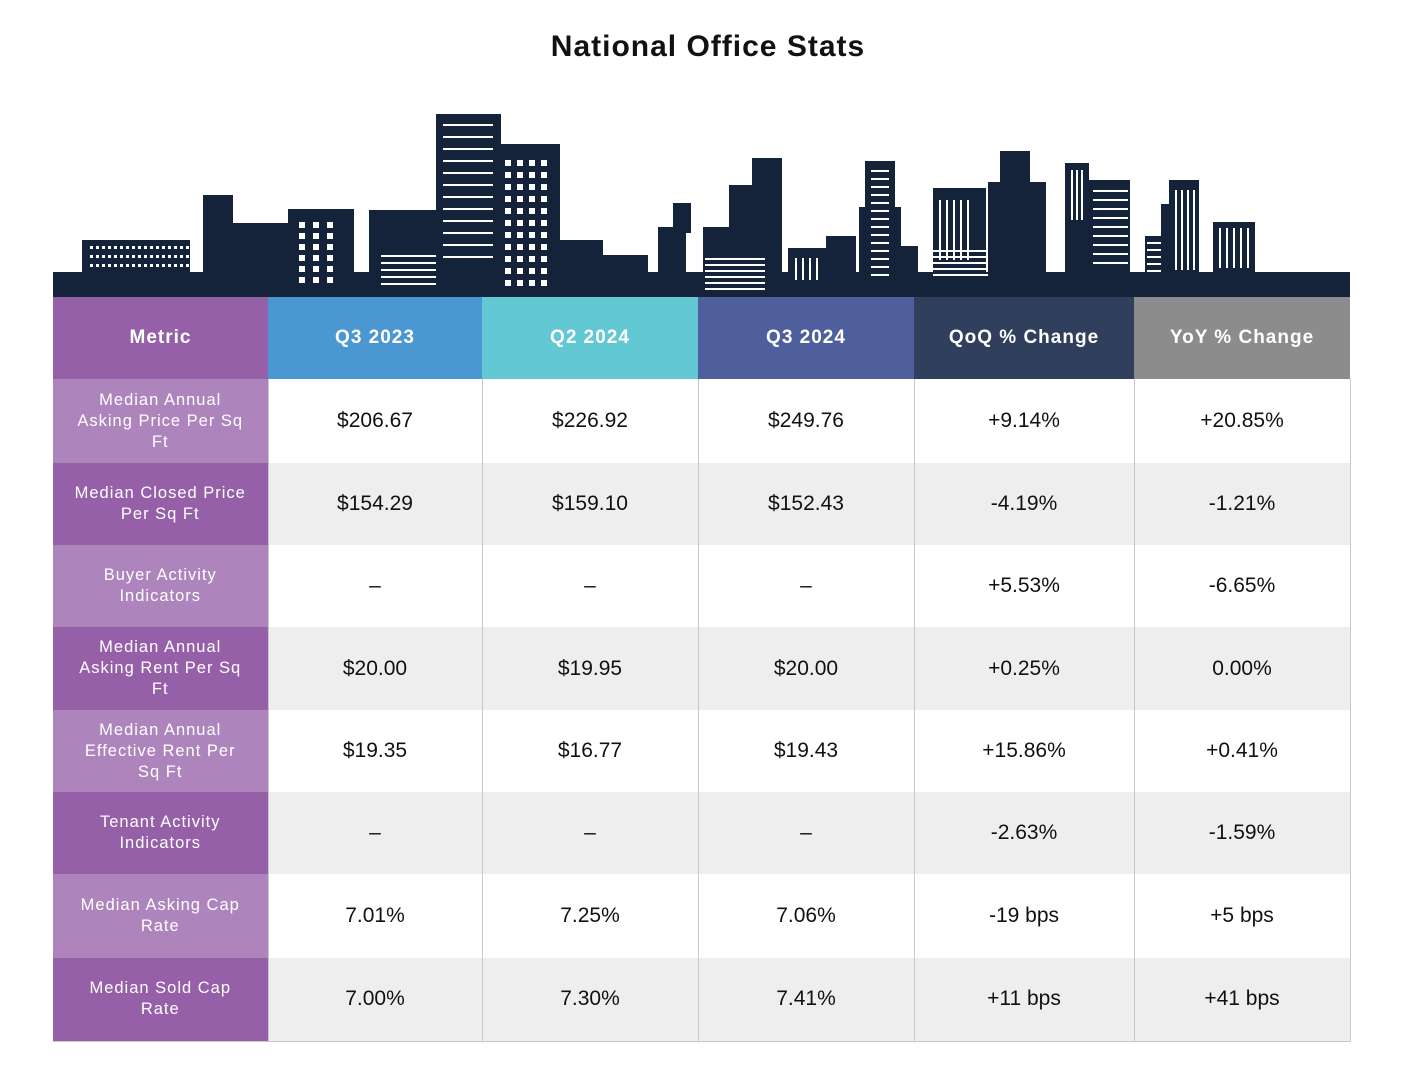  What do you see at coordinates (1242, 504) in the screenshot?
I see `cell-yoy-change: -1.21%` at bounding box center [1242, 504].